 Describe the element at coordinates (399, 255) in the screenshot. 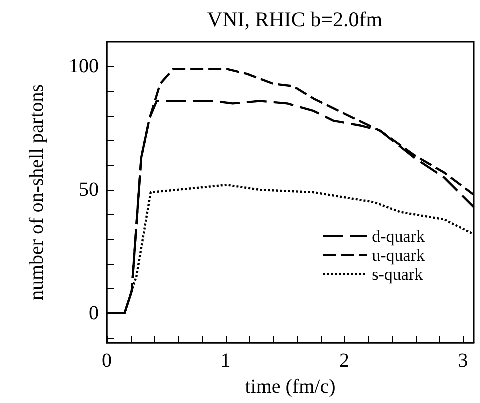

I see `legend-label: u-quark` at that location.